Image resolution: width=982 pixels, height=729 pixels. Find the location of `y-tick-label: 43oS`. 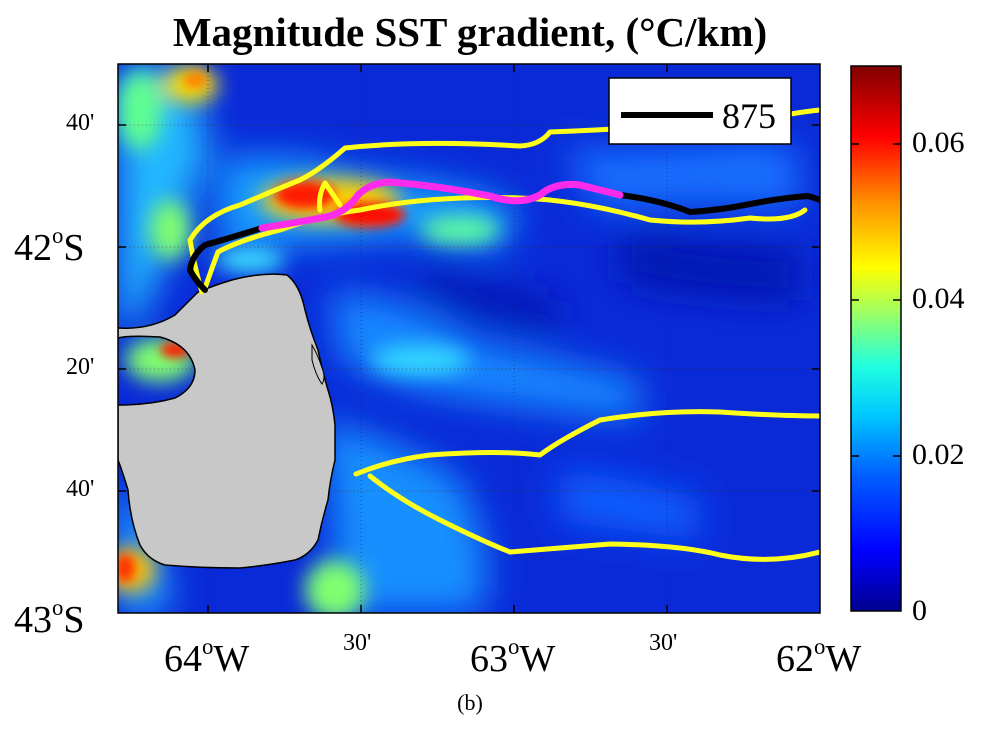

y-tick-label: 43oS is located at coordinates (49, 617).